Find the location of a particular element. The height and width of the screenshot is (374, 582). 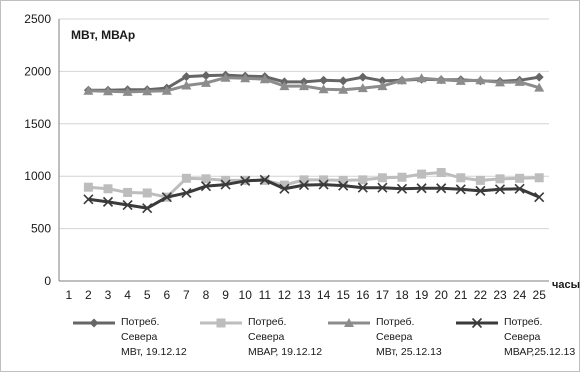

x-tick-label: 25 is located at coordinates (540, 295).